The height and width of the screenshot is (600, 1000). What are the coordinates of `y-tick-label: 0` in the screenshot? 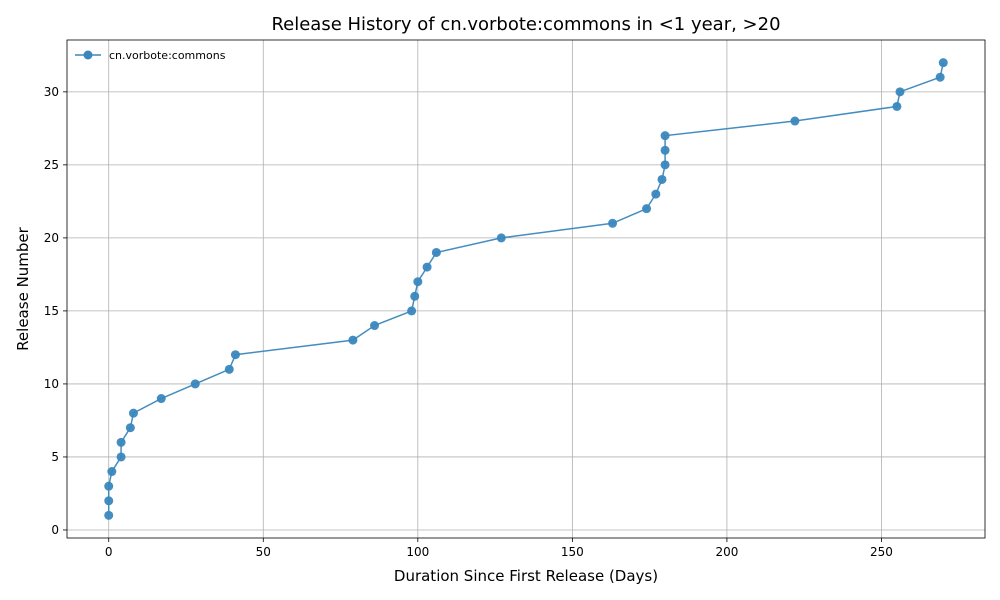 It's located at (55, 530).